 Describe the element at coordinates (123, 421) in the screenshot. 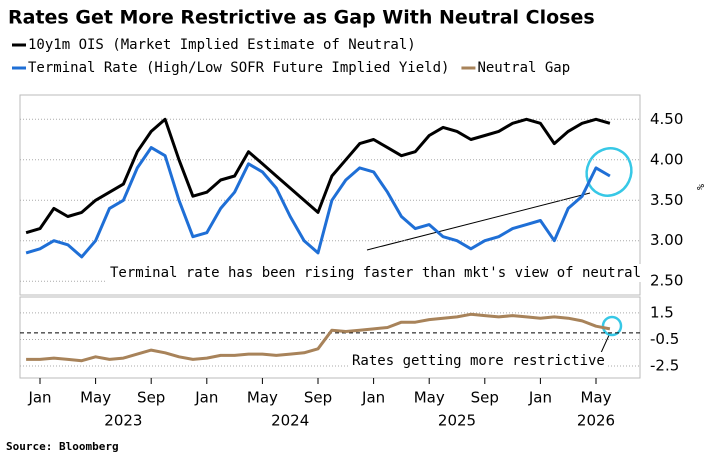

I see `x-year-label: 2023` at that location.